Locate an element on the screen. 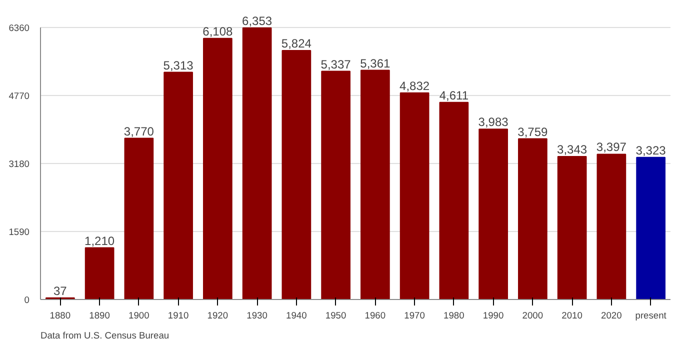 Image resolution: width=700 pixels, height=350 pixels. y-tick-label: 3180 is located at coordinates (19, 164).